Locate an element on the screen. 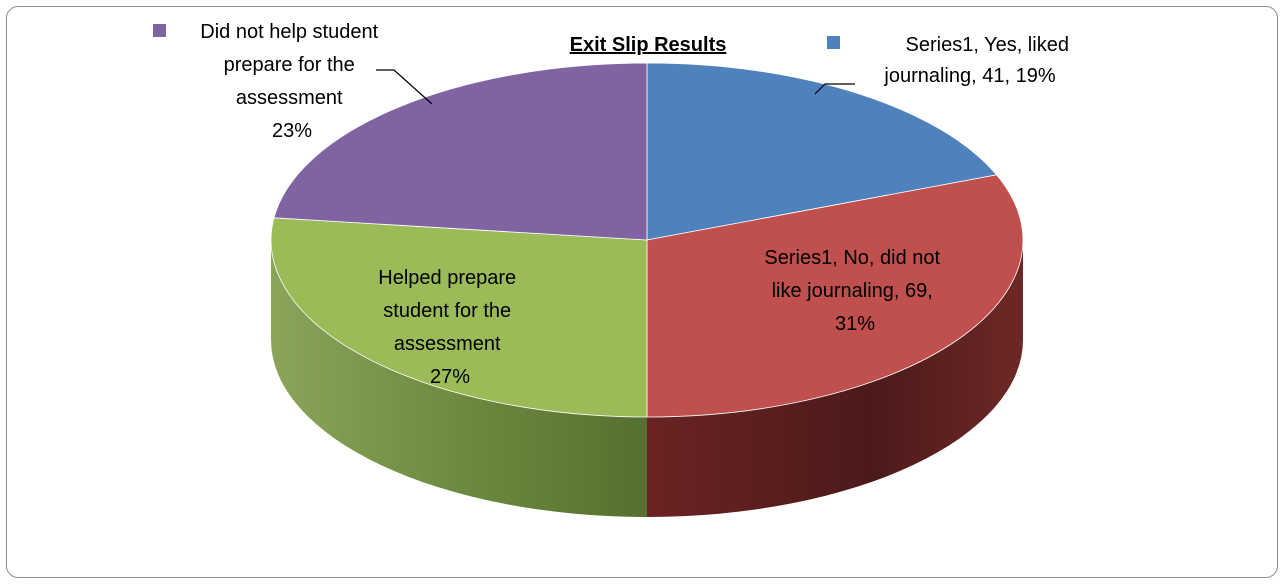 The image size is (1286, 586). slice-label-helped-line-3: assessment is located at coordinates (447, 344).